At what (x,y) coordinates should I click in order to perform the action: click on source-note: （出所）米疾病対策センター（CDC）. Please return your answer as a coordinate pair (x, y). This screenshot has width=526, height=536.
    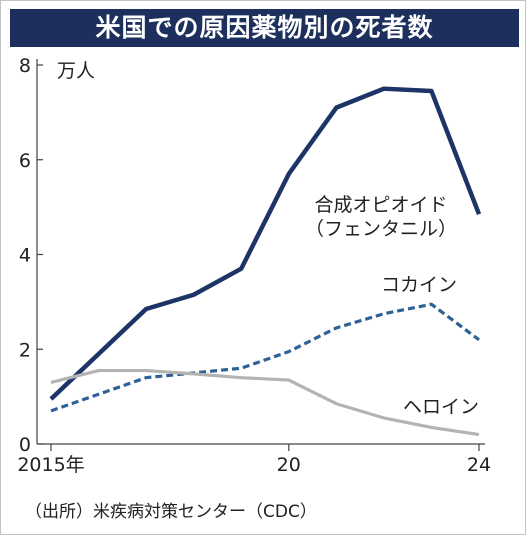
    Looking at the image, I should click on (171, 512).